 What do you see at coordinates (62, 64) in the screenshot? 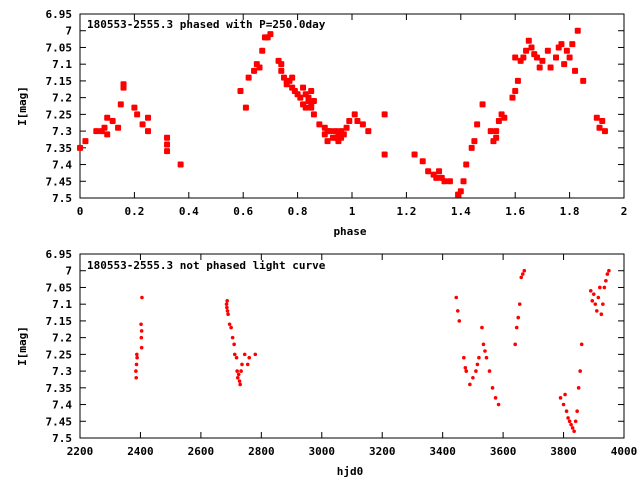
I see `phased-y-tick-label: 7.1` at bounding box center [62, 64].